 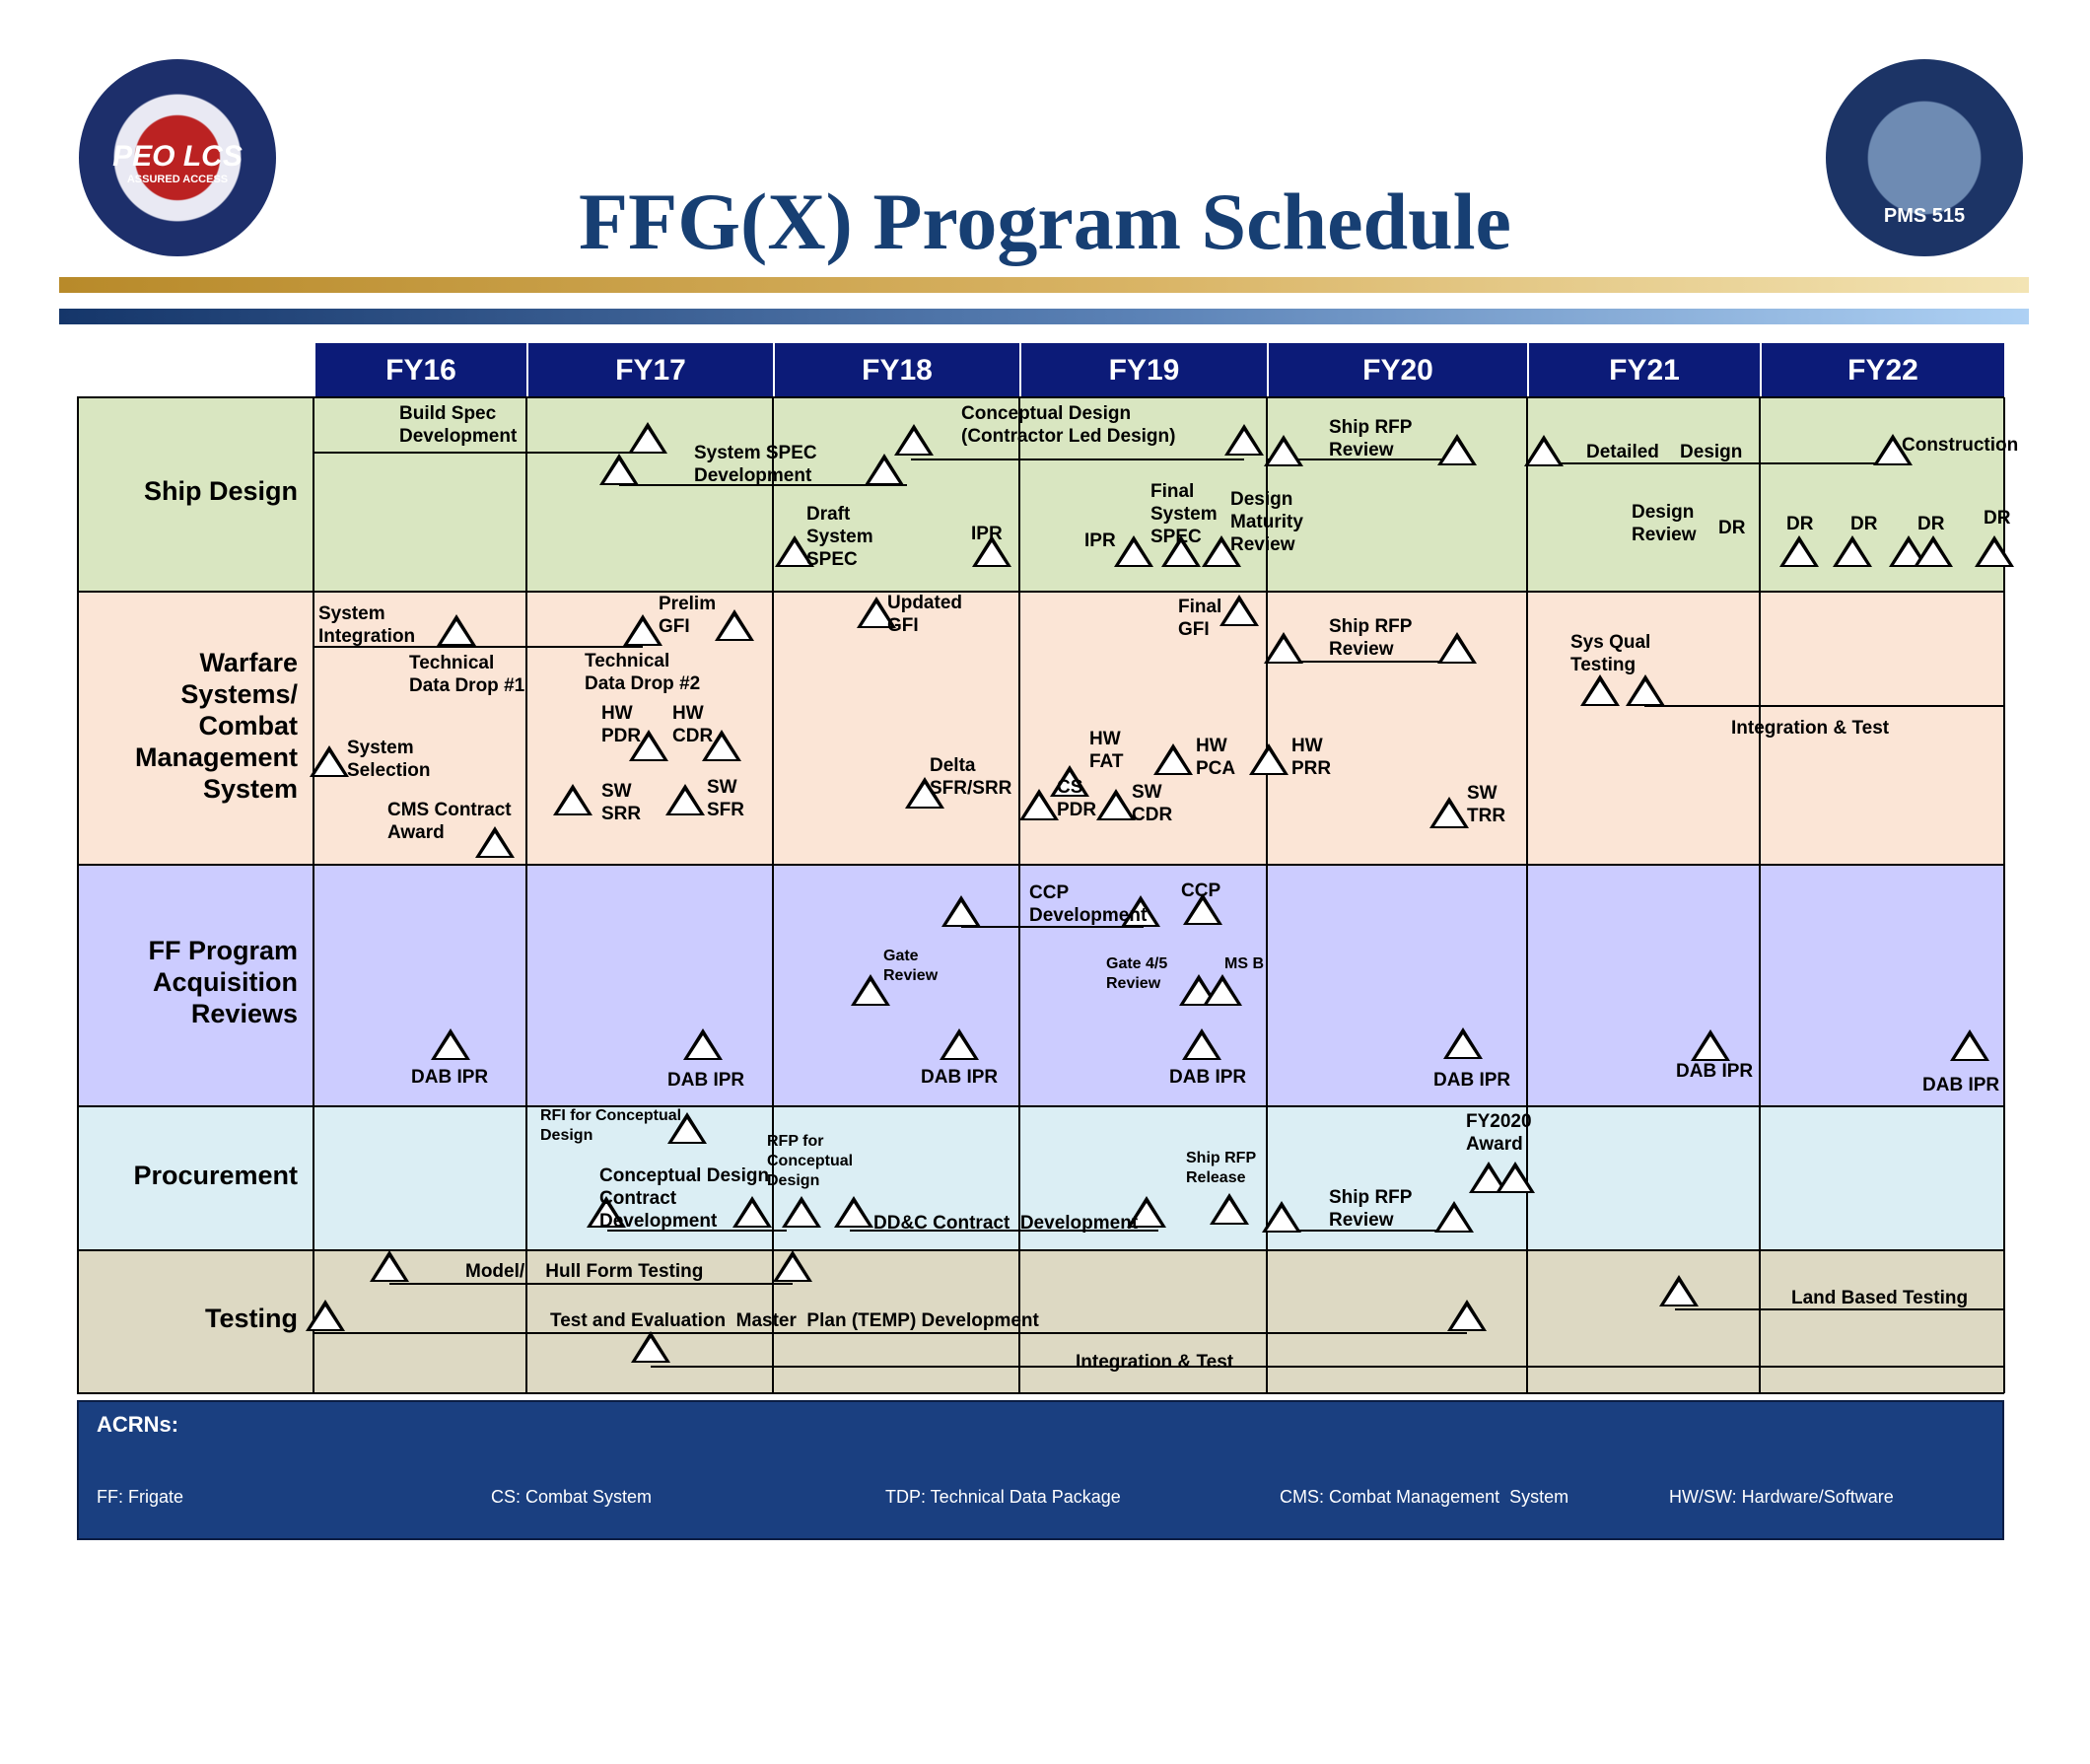 I want to click on milestone-label: CS PDR, so click(x=1077, y=799).